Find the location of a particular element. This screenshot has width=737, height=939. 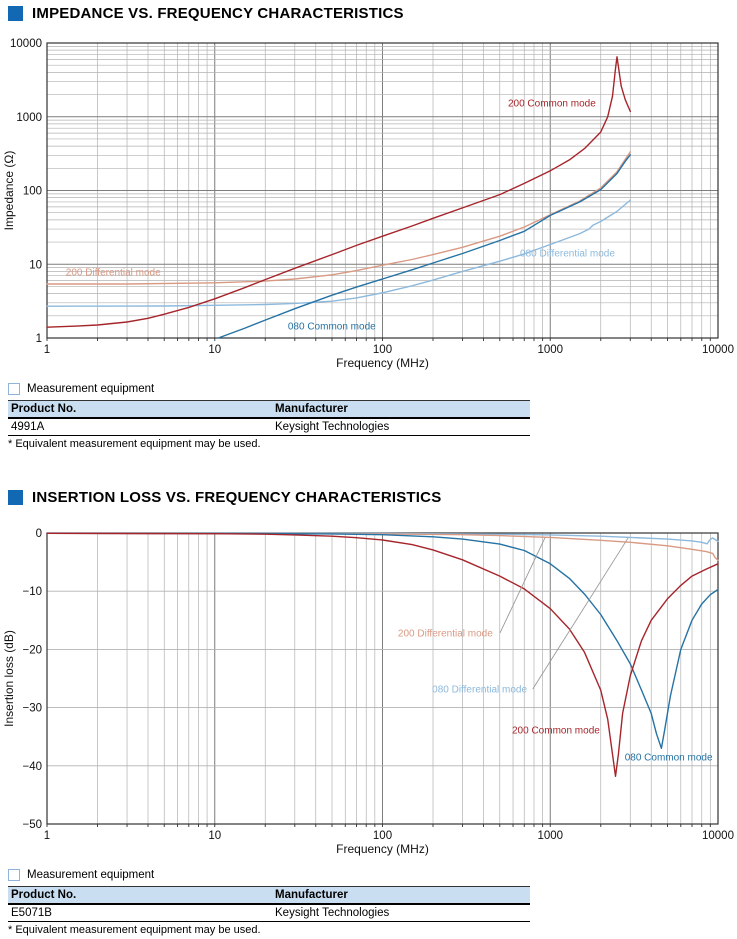

y-tick-label: 10000 is located at coordinates (26, 44).